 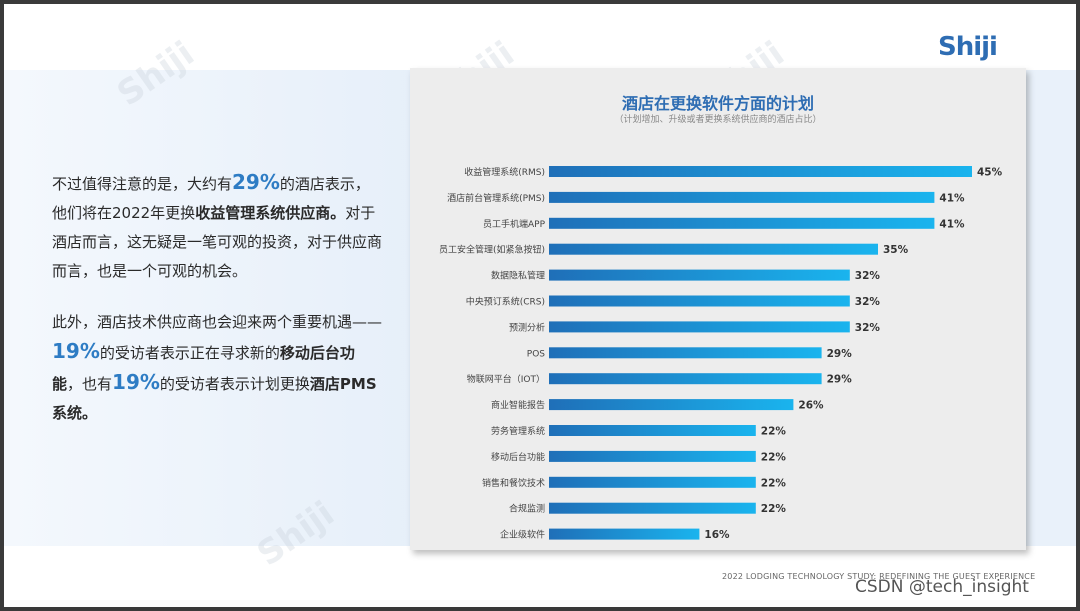 I want to click on background-band-right, so click(x=1050, y=308).